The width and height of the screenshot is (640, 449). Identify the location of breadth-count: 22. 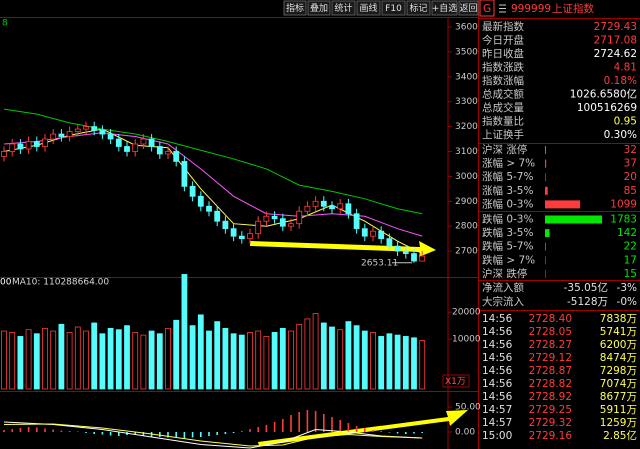
(630, 247).